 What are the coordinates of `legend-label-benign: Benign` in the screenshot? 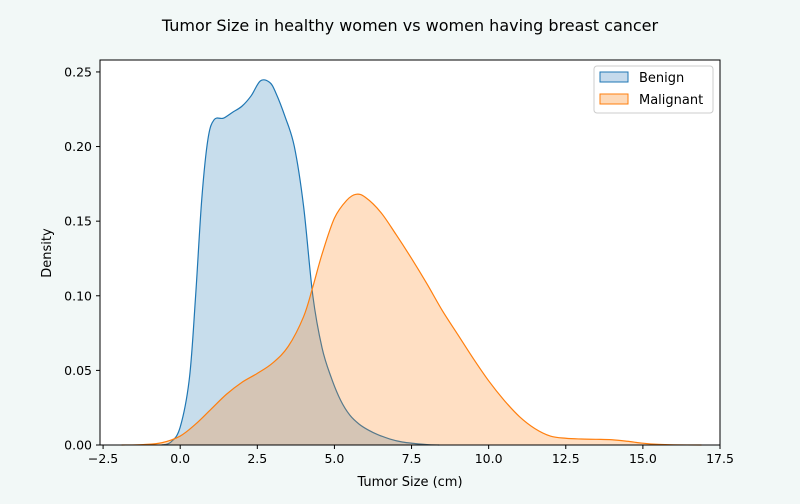 It's located at (661, 78).